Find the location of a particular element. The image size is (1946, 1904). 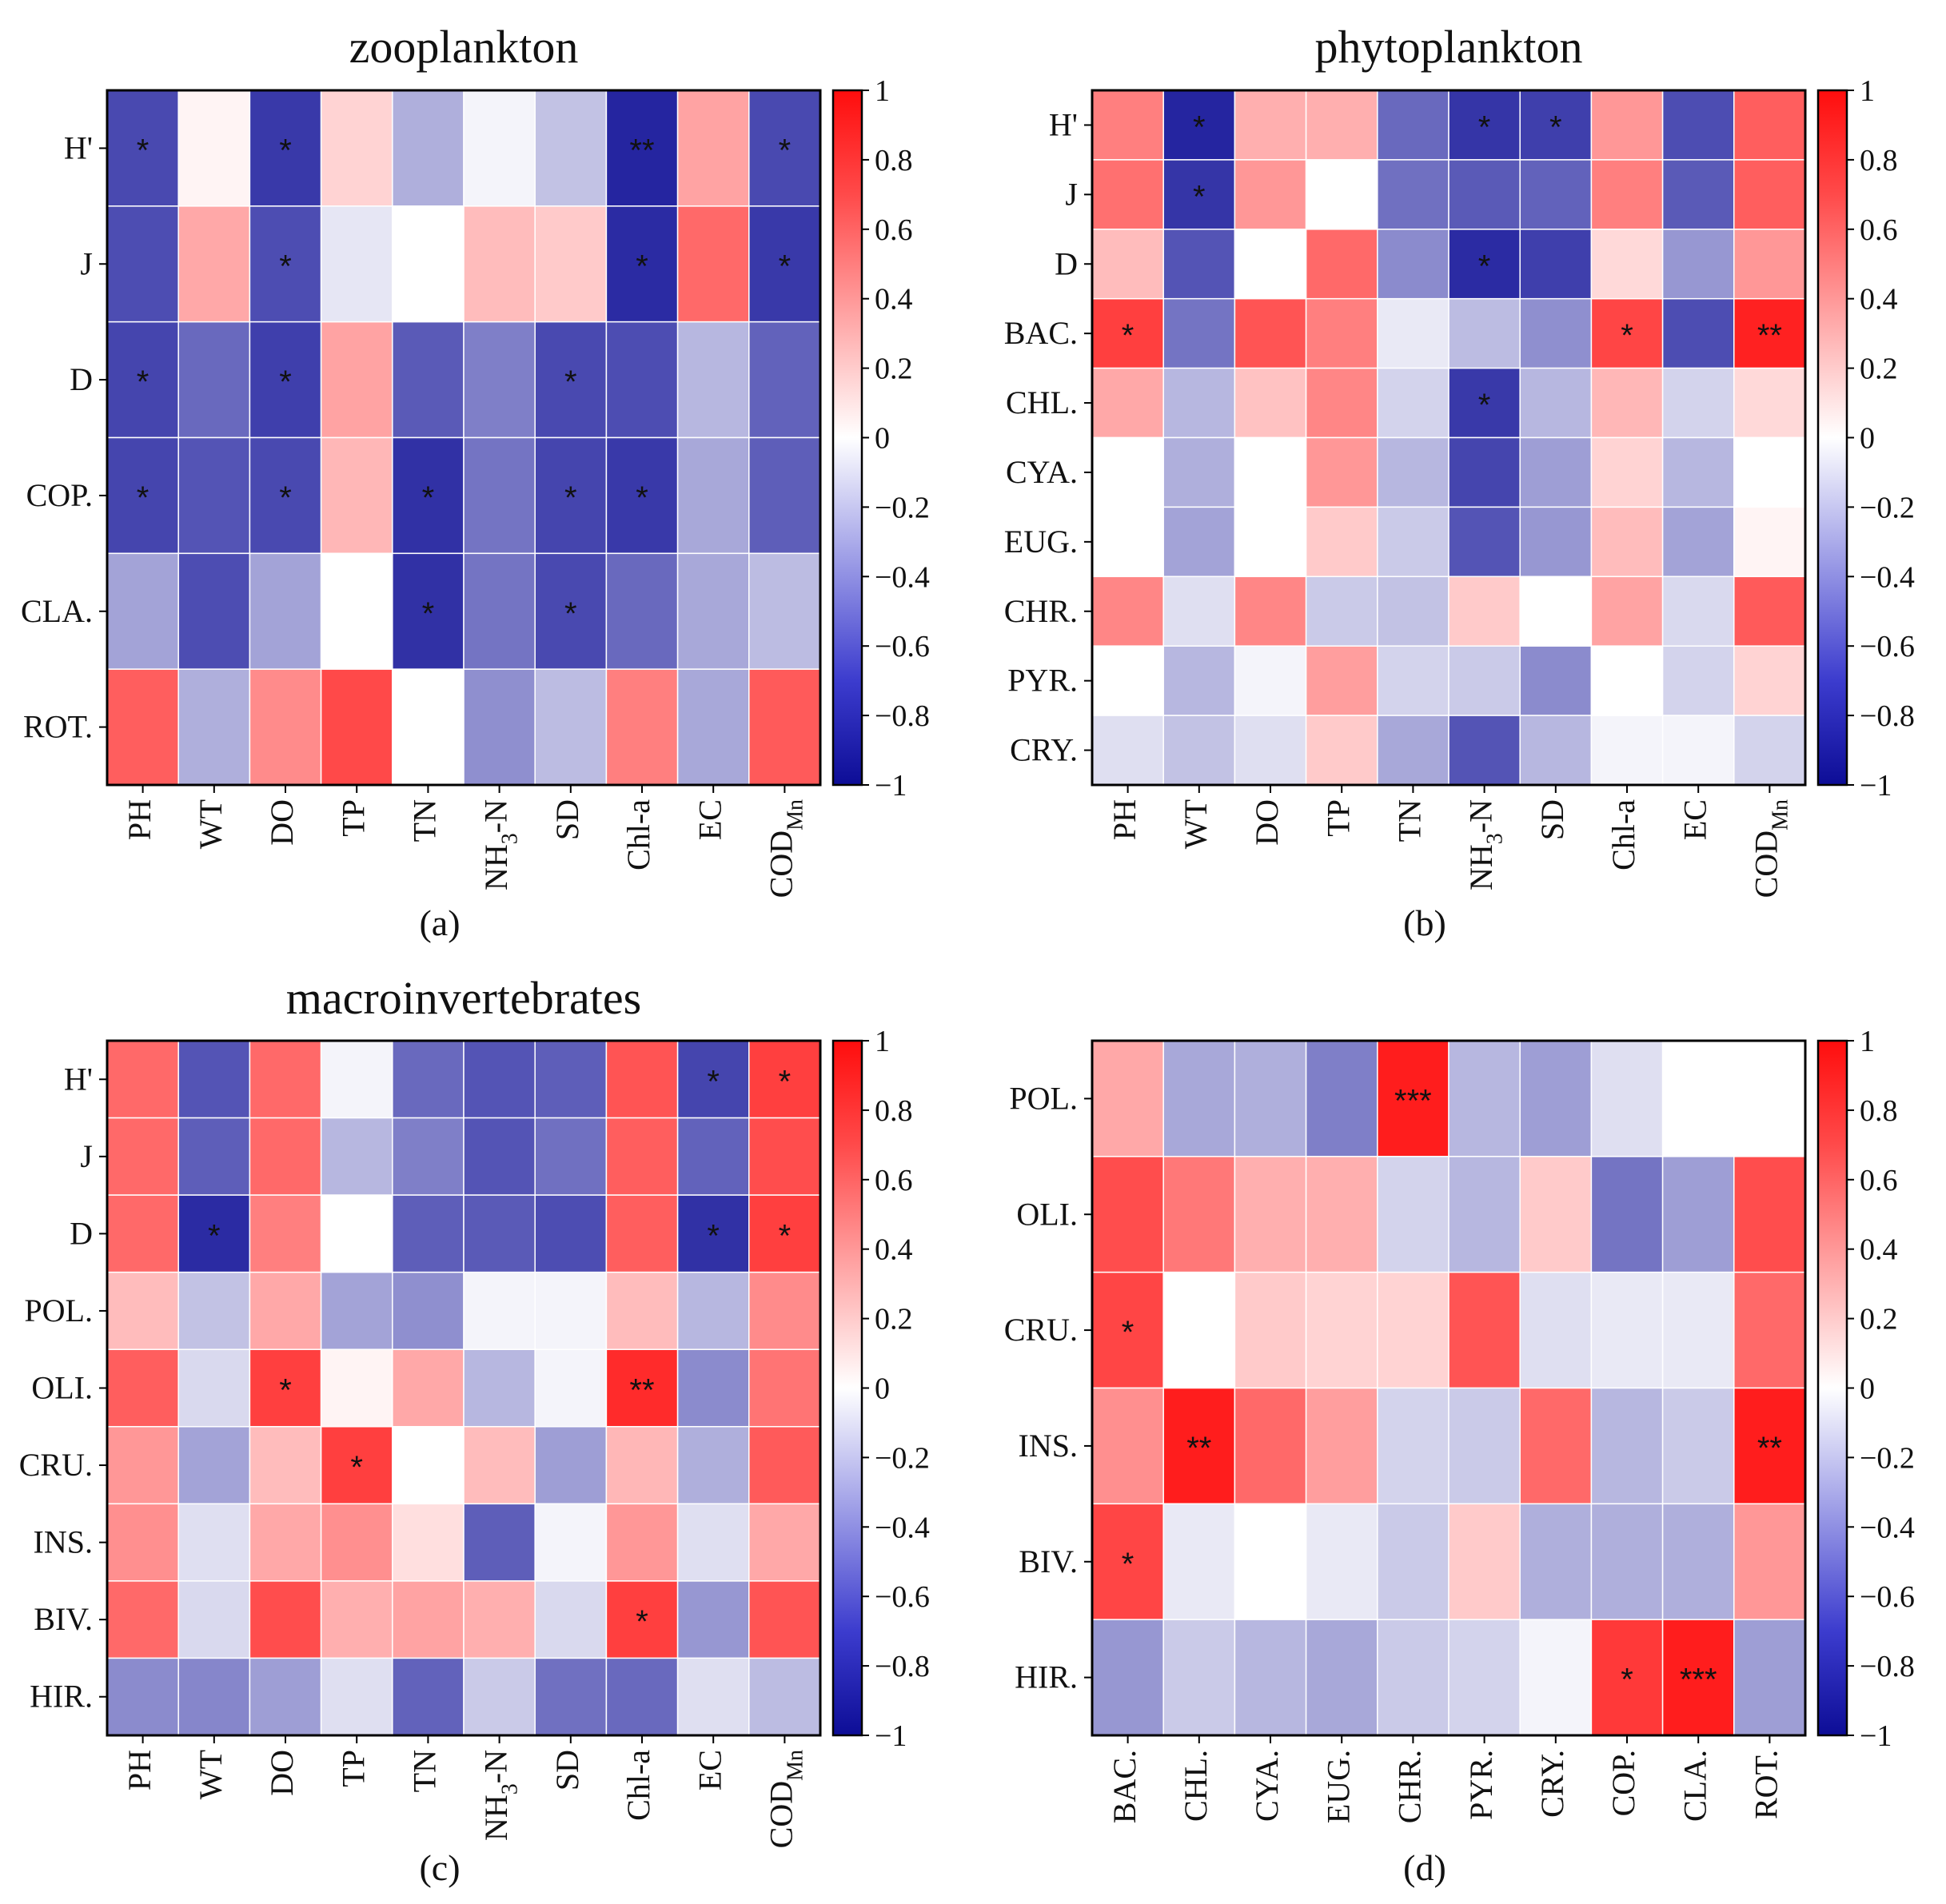

colorbar-tick-label: 0 is located at coordinates (882, 439).